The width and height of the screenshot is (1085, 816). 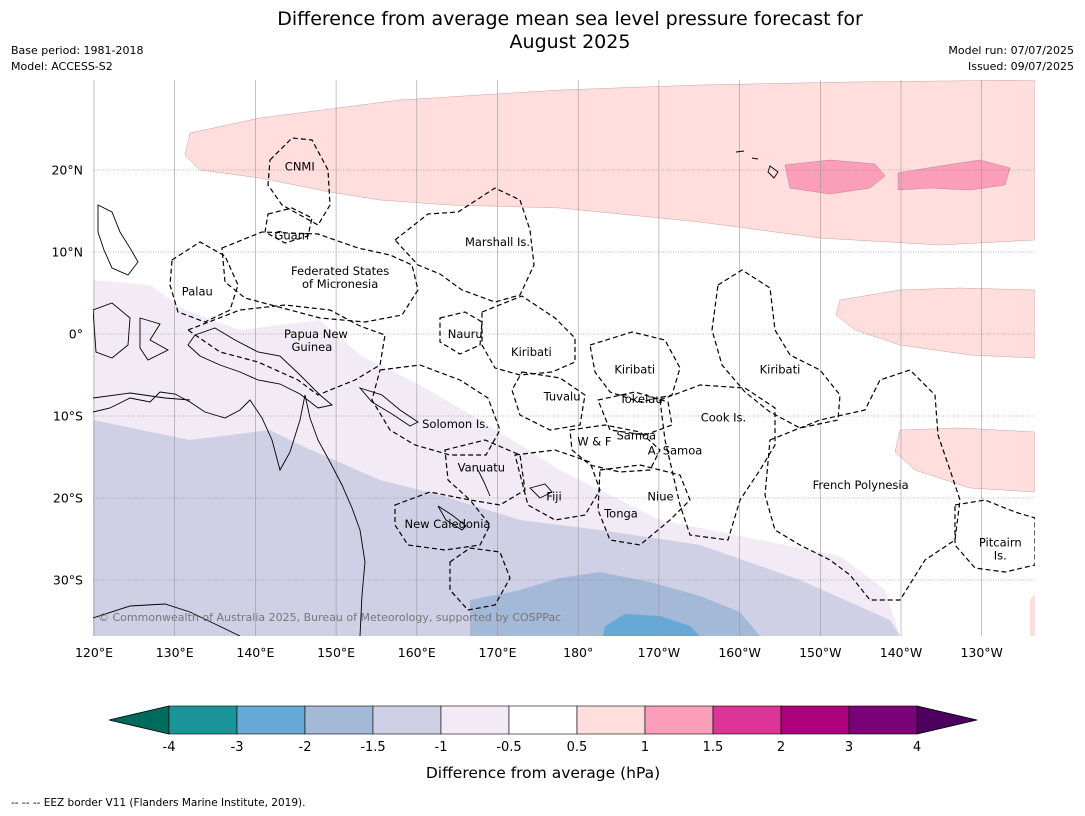 What do you see at coordinates (541, 491) in the screenshot?
I see `coastline-fiji` at bounding box center [541, 491].